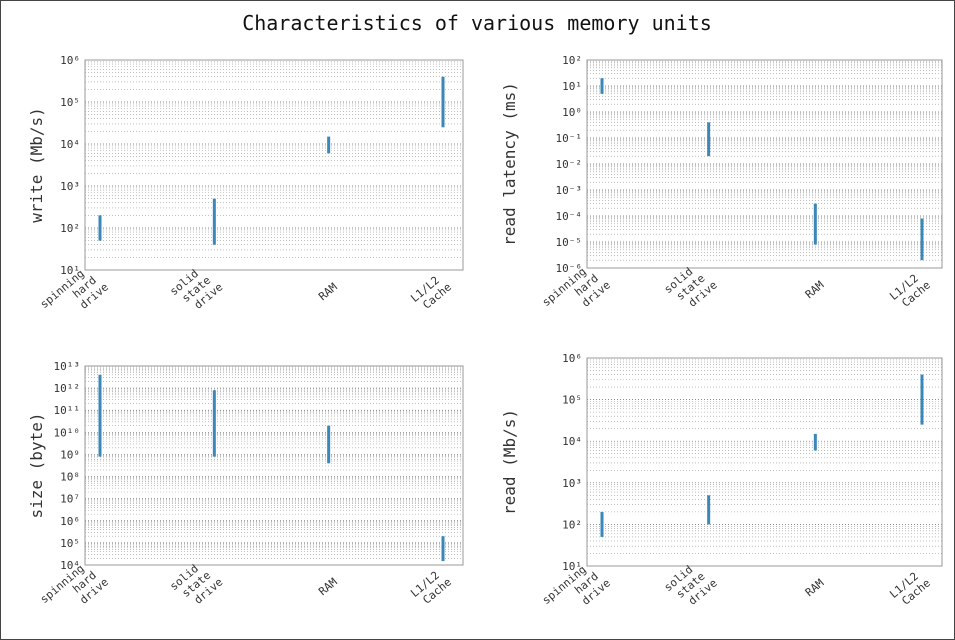 The height and width of the screenshot is (640, 955). Describe the element at coordinates (67, 366) in the screenshot. I see `y-tick-label: 10¹³` at that location.